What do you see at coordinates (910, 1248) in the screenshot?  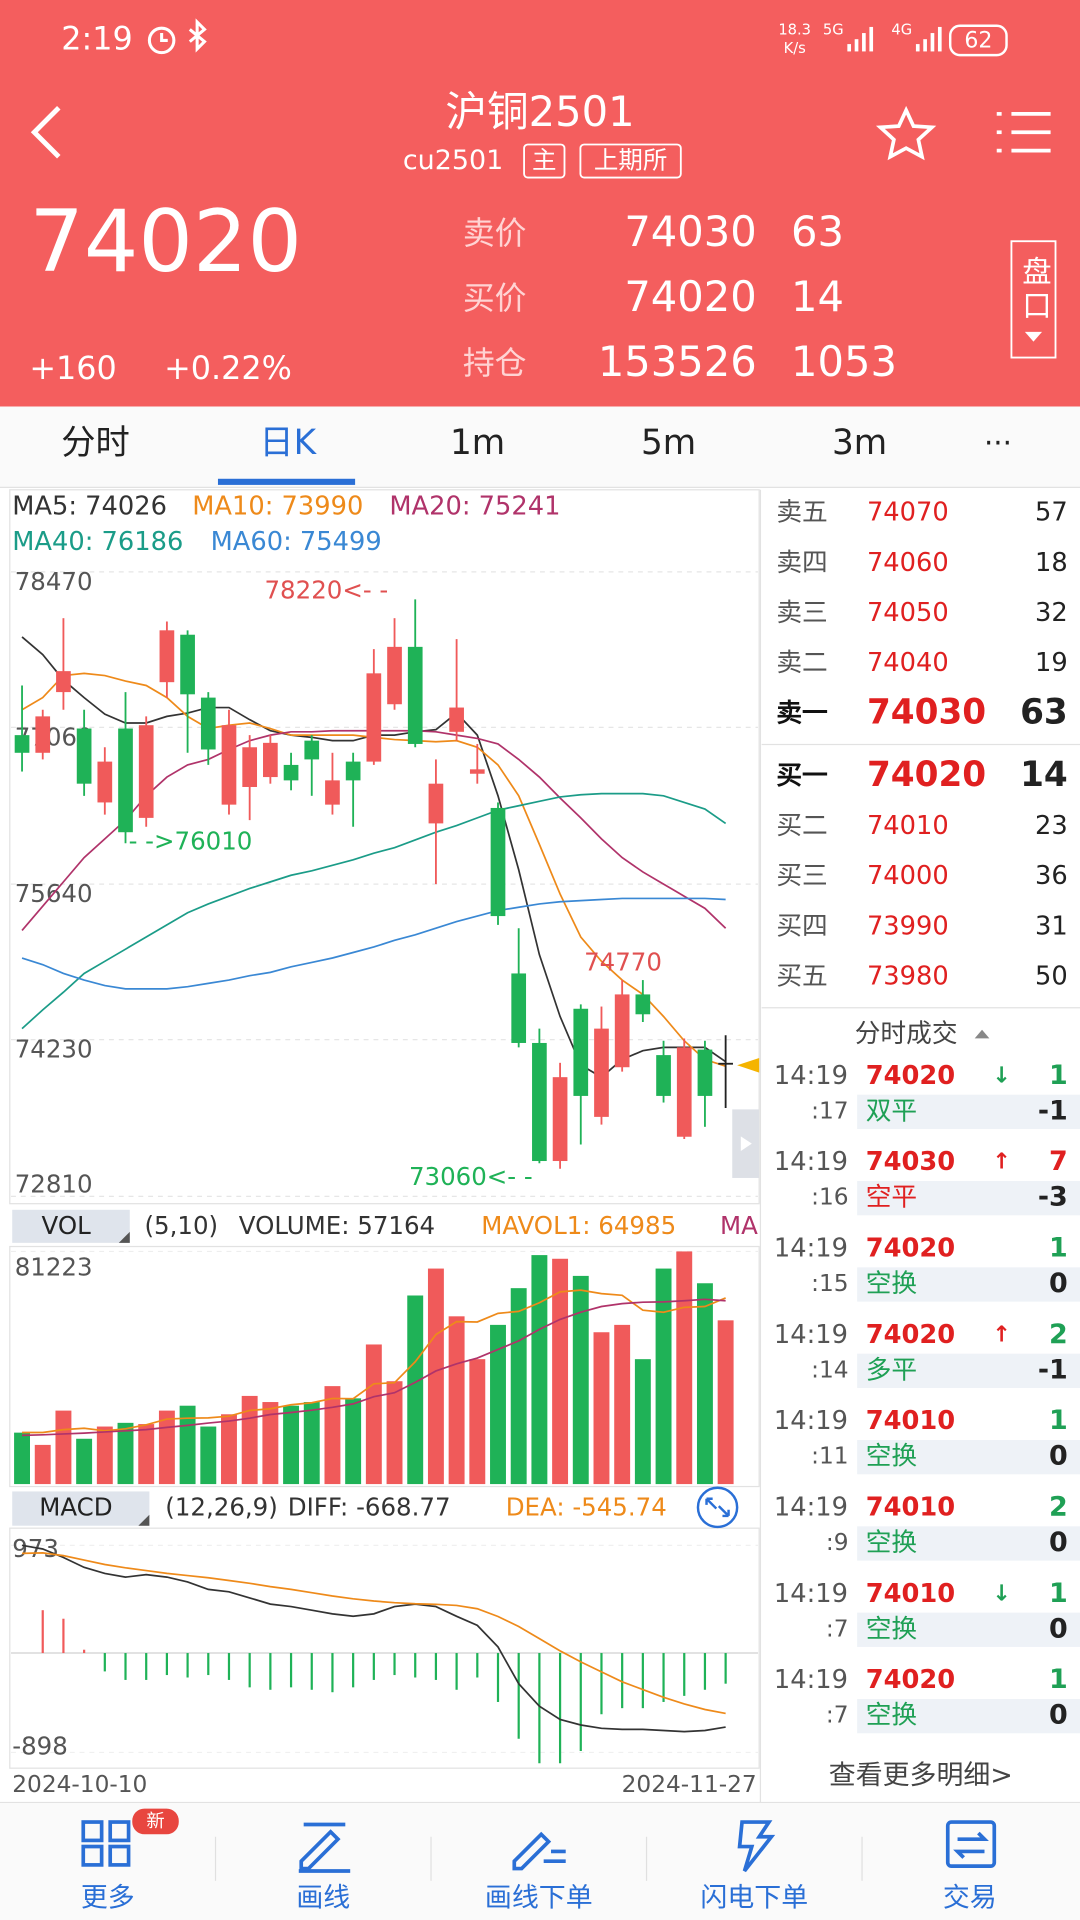 I see `trade-price: 74020` at bounding box center [910, 1248].